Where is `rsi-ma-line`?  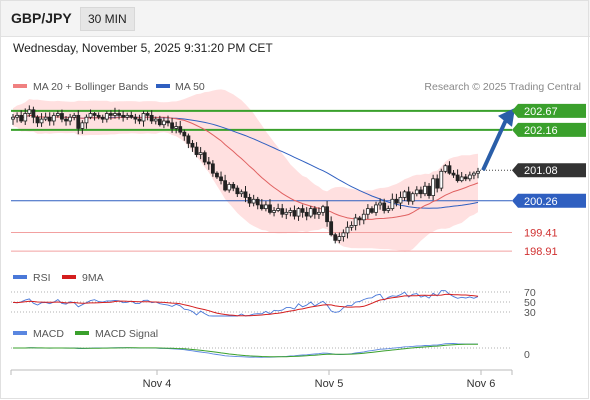
rsi-ma-line is located at coordinates (245, 305).